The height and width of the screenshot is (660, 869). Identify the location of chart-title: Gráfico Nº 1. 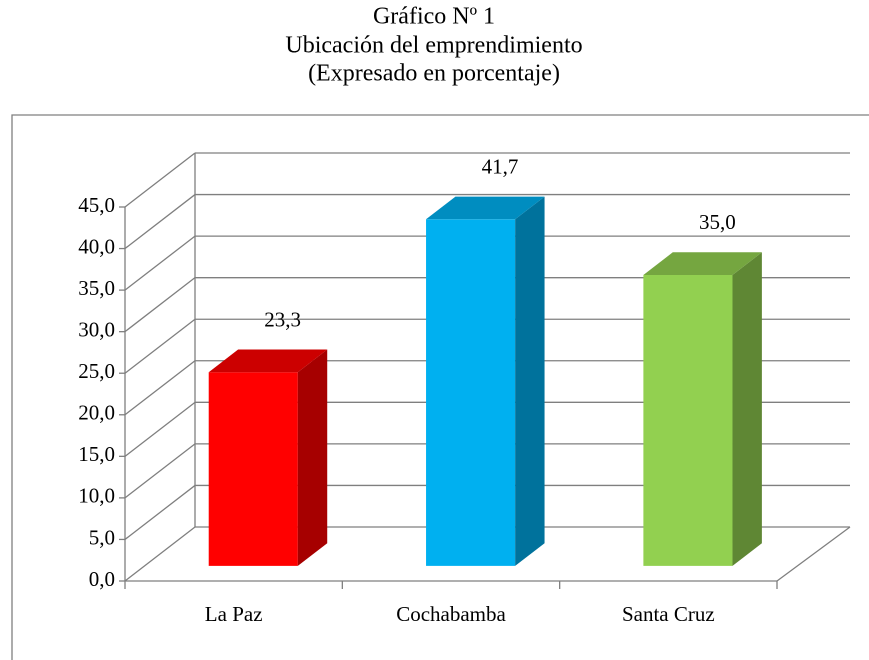
(434, 17).